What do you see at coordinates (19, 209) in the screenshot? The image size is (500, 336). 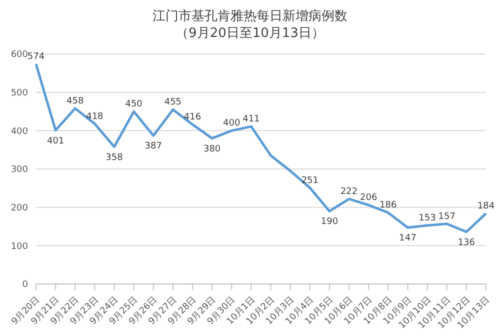 I see `y-tick-label: 200` at bounding box center [19, 209].